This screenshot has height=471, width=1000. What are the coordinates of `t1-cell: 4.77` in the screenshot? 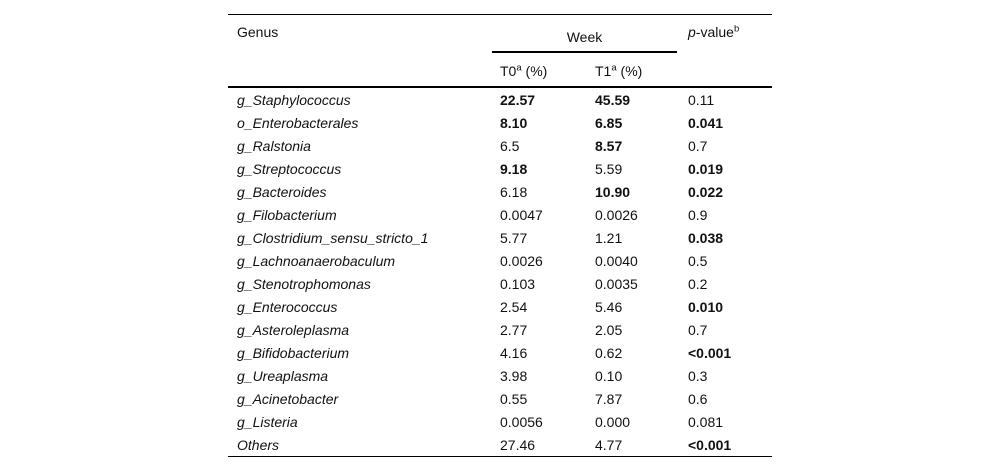 It's located at (609, 444).